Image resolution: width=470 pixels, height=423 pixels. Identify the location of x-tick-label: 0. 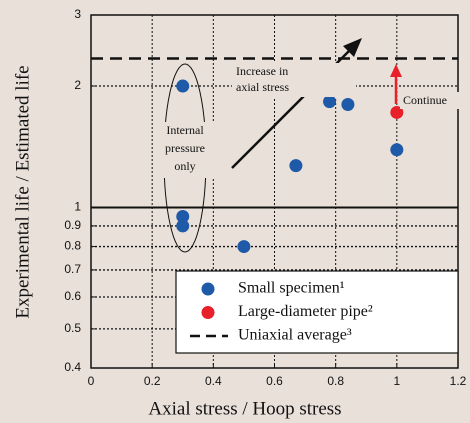
(91, 381).